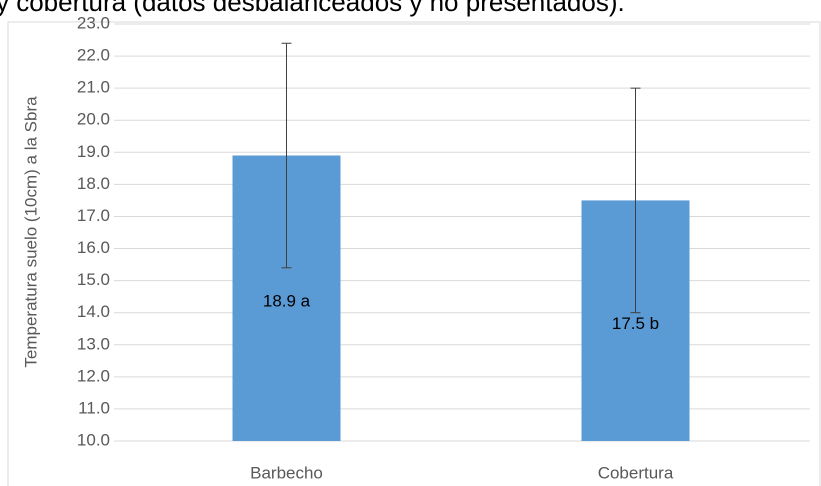 This screenshot has width=821, height=486. Describe the element at coordinates (93, 55) in the screenshot. I see `y-tick-label: 22.0` at that location.